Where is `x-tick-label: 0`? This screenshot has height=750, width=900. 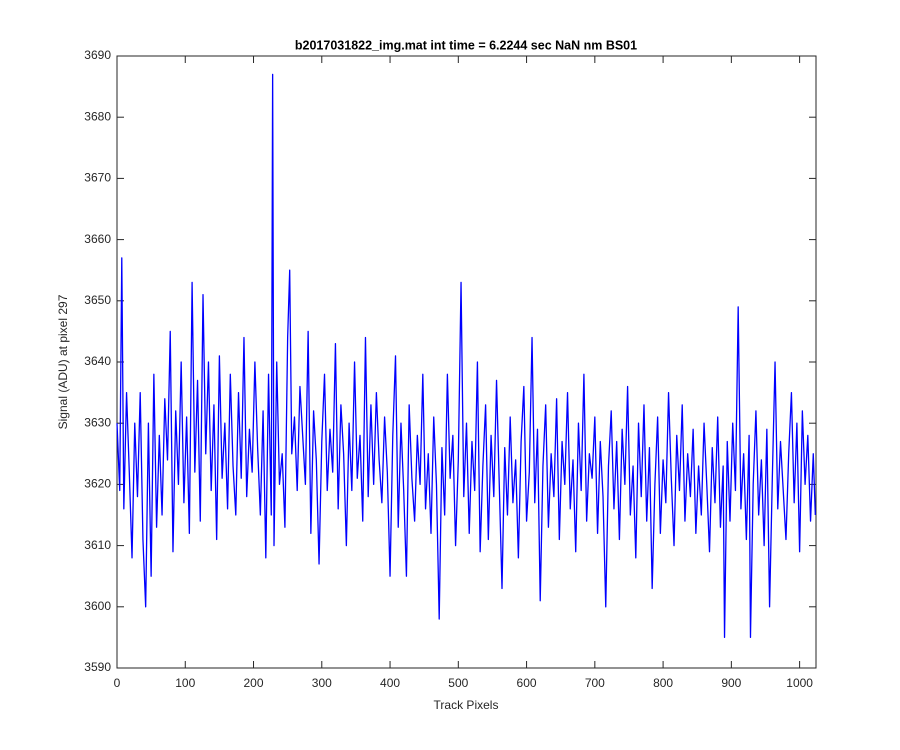
x-tick-label: 0 is located at coordinates (117, 683).